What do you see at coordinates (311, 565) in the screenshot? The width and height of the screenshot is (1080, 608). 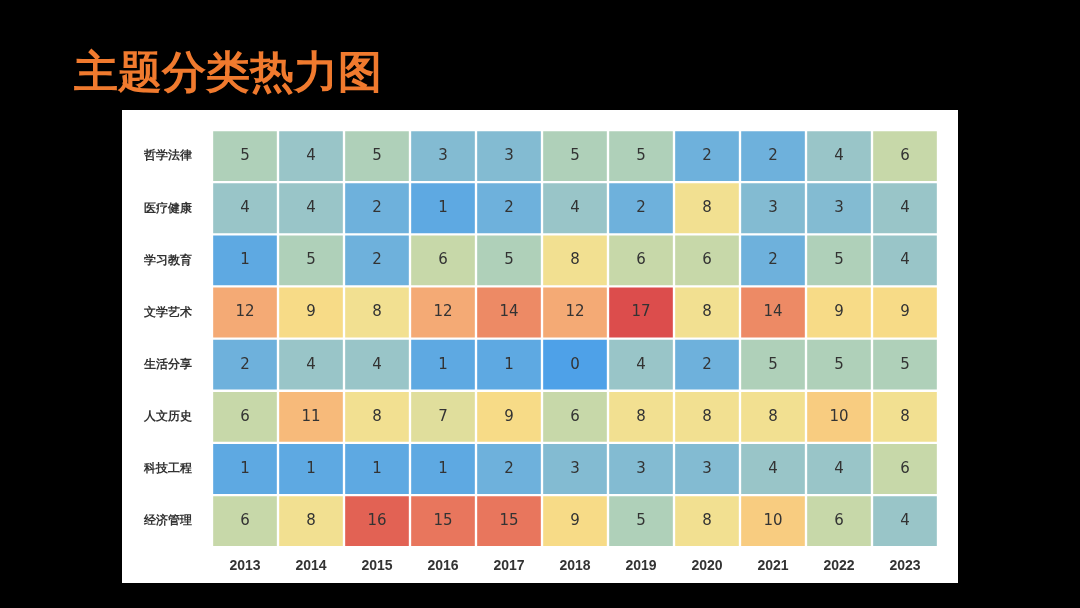 I see `x-tick-label: 2014` at bounding box center [311, 565].